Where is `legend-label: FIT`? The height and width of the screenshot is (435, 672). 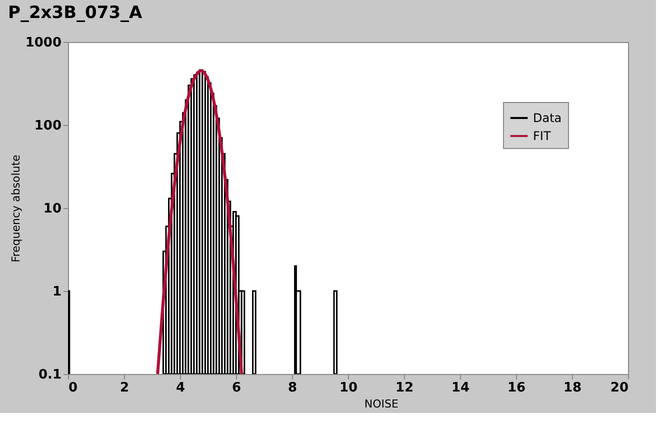 legend-label: FIT is located at coordinates (542, 136).